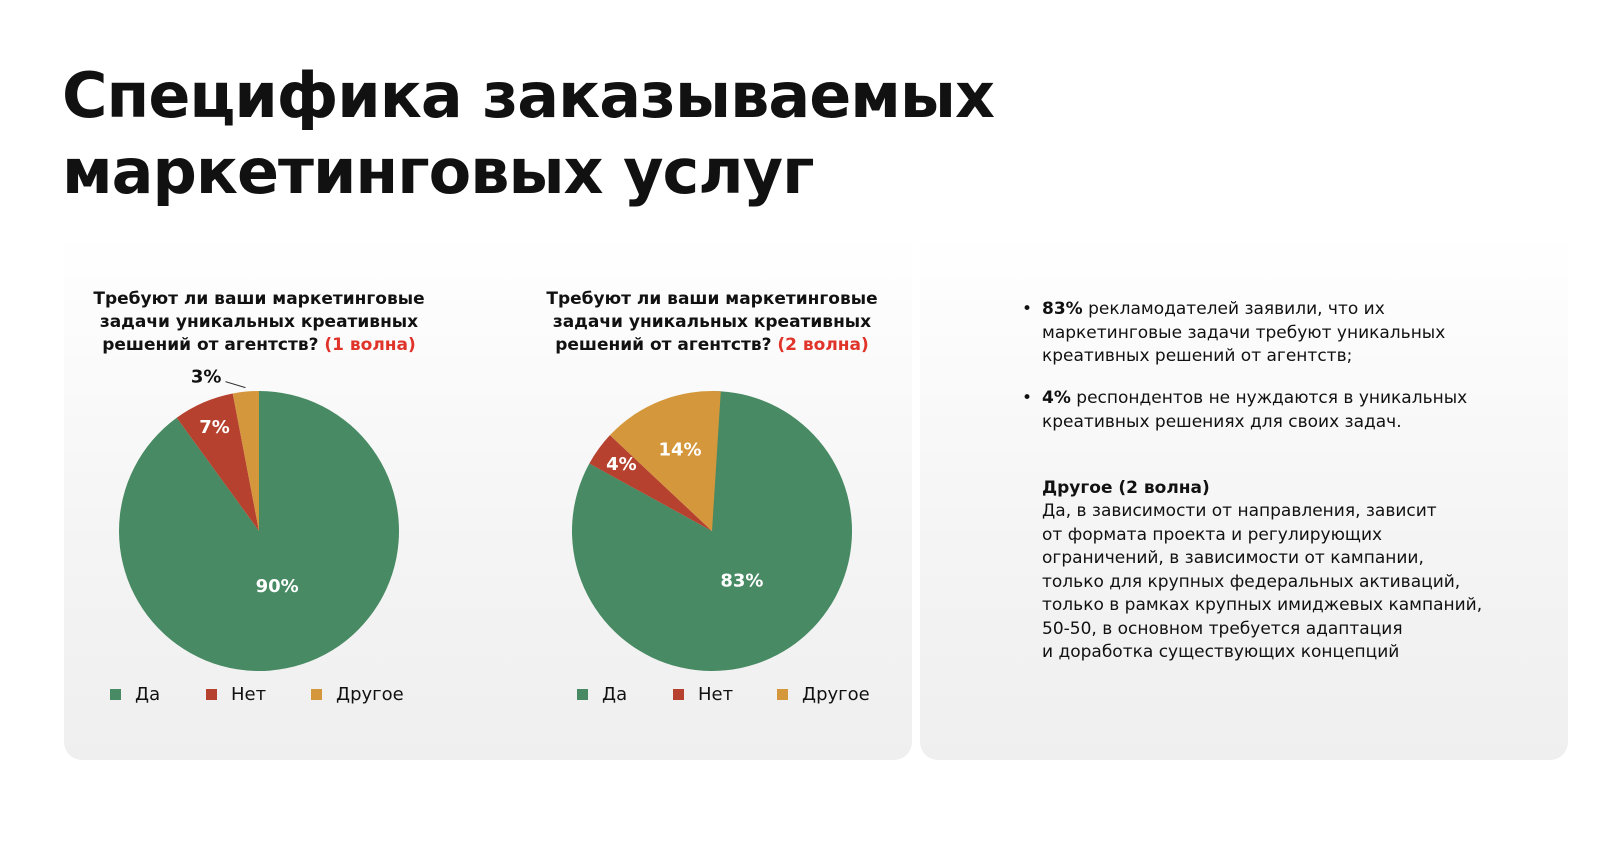 The height and width of the screenshot is (868, 1600). Describe the element at coordinates (741, 581) in the screenshot. I see `data-label: 83%` at that location.